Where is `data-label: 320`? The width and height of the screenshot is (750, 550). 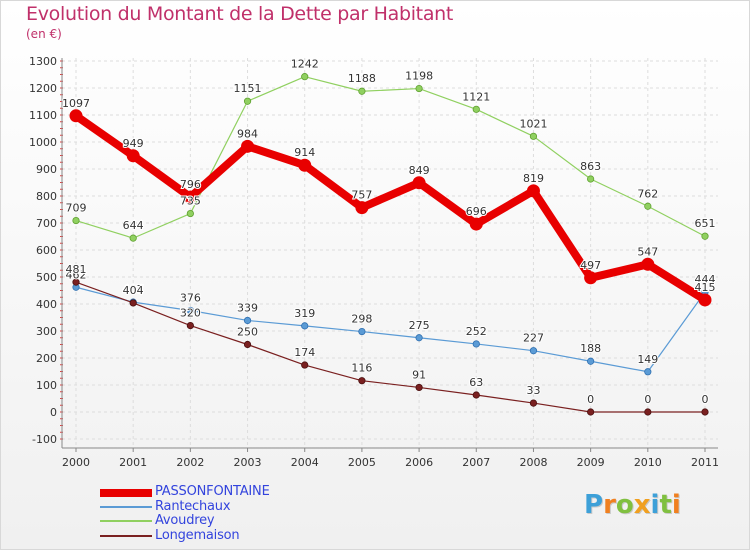 data-label: 320 is located at coordinates (190, 313).